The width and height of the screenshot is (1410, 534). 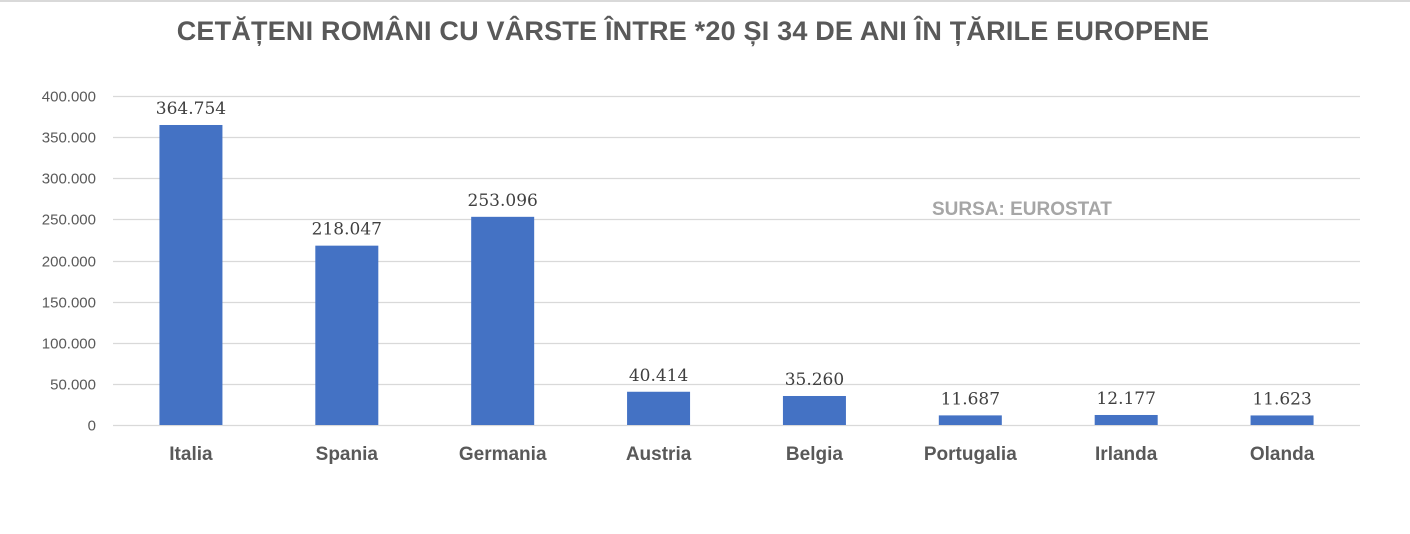 I want to click on source-annotation: SURSA: EUROSTAT, so click(x=1022, y=209).